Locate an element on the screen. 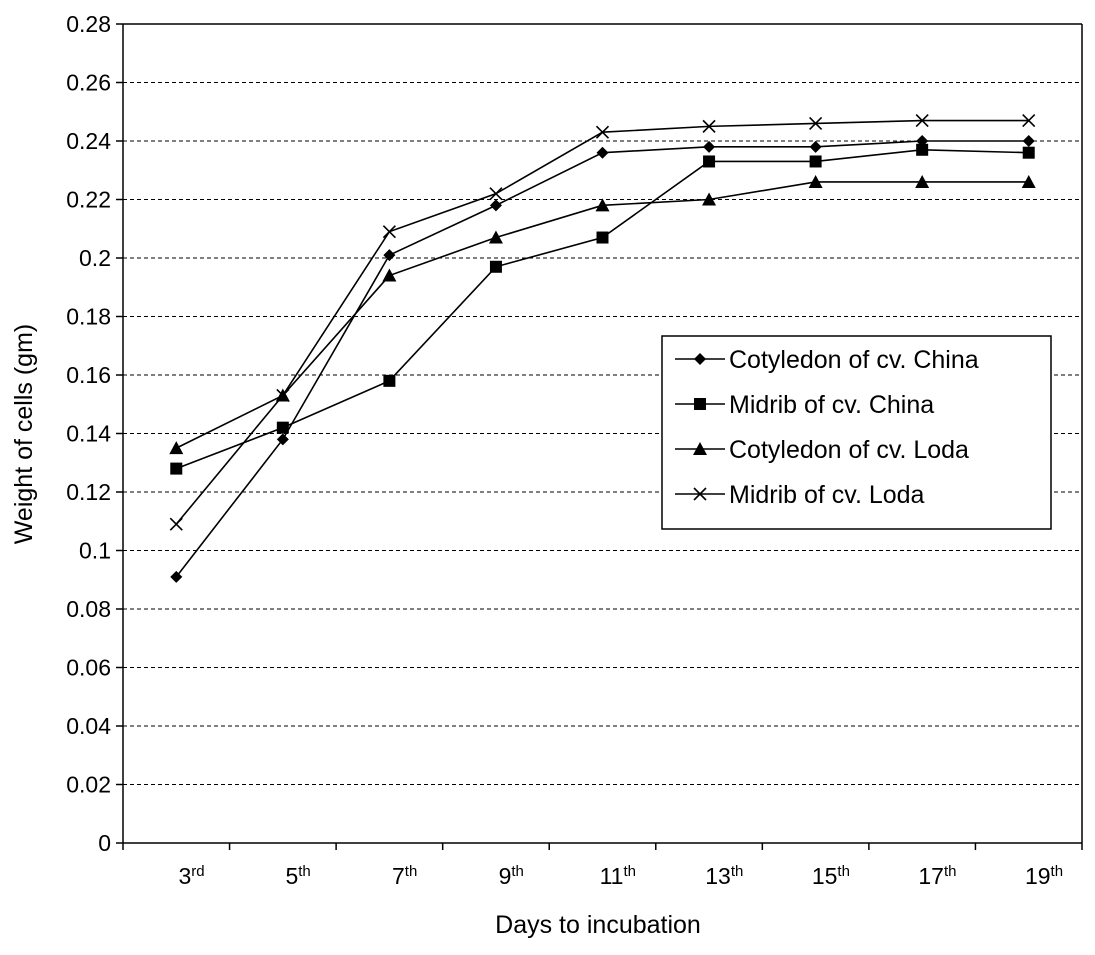  x-tick-label: 5th is located at coordinates (297, 876).